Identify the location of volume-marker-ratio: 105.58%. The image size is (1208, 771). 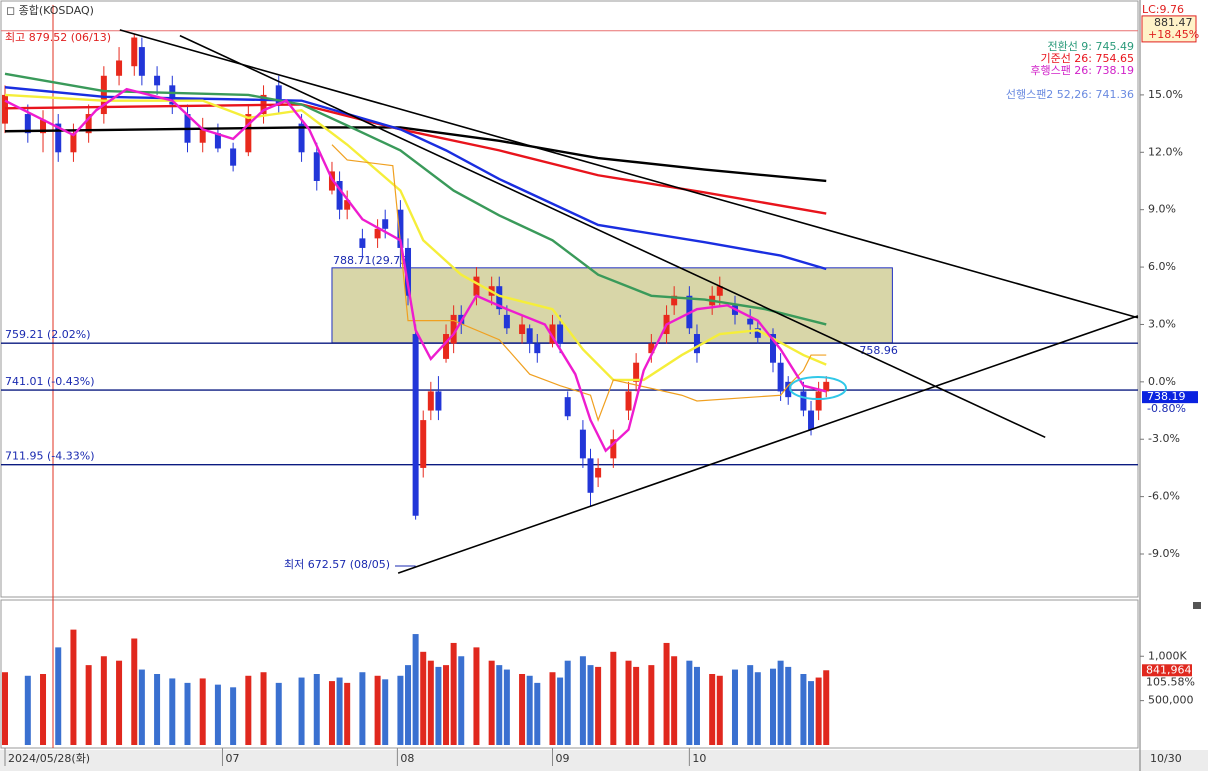
(1170, 681).